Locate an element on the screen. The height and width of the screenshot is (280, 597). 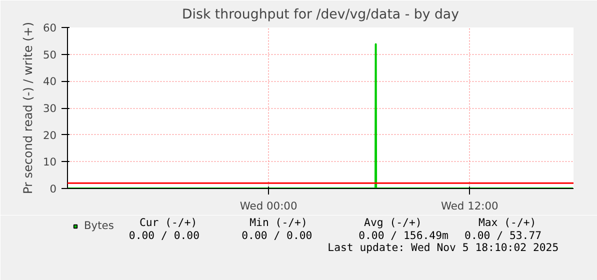
y-tick-label: 10 is located at coordinates (49, 162).